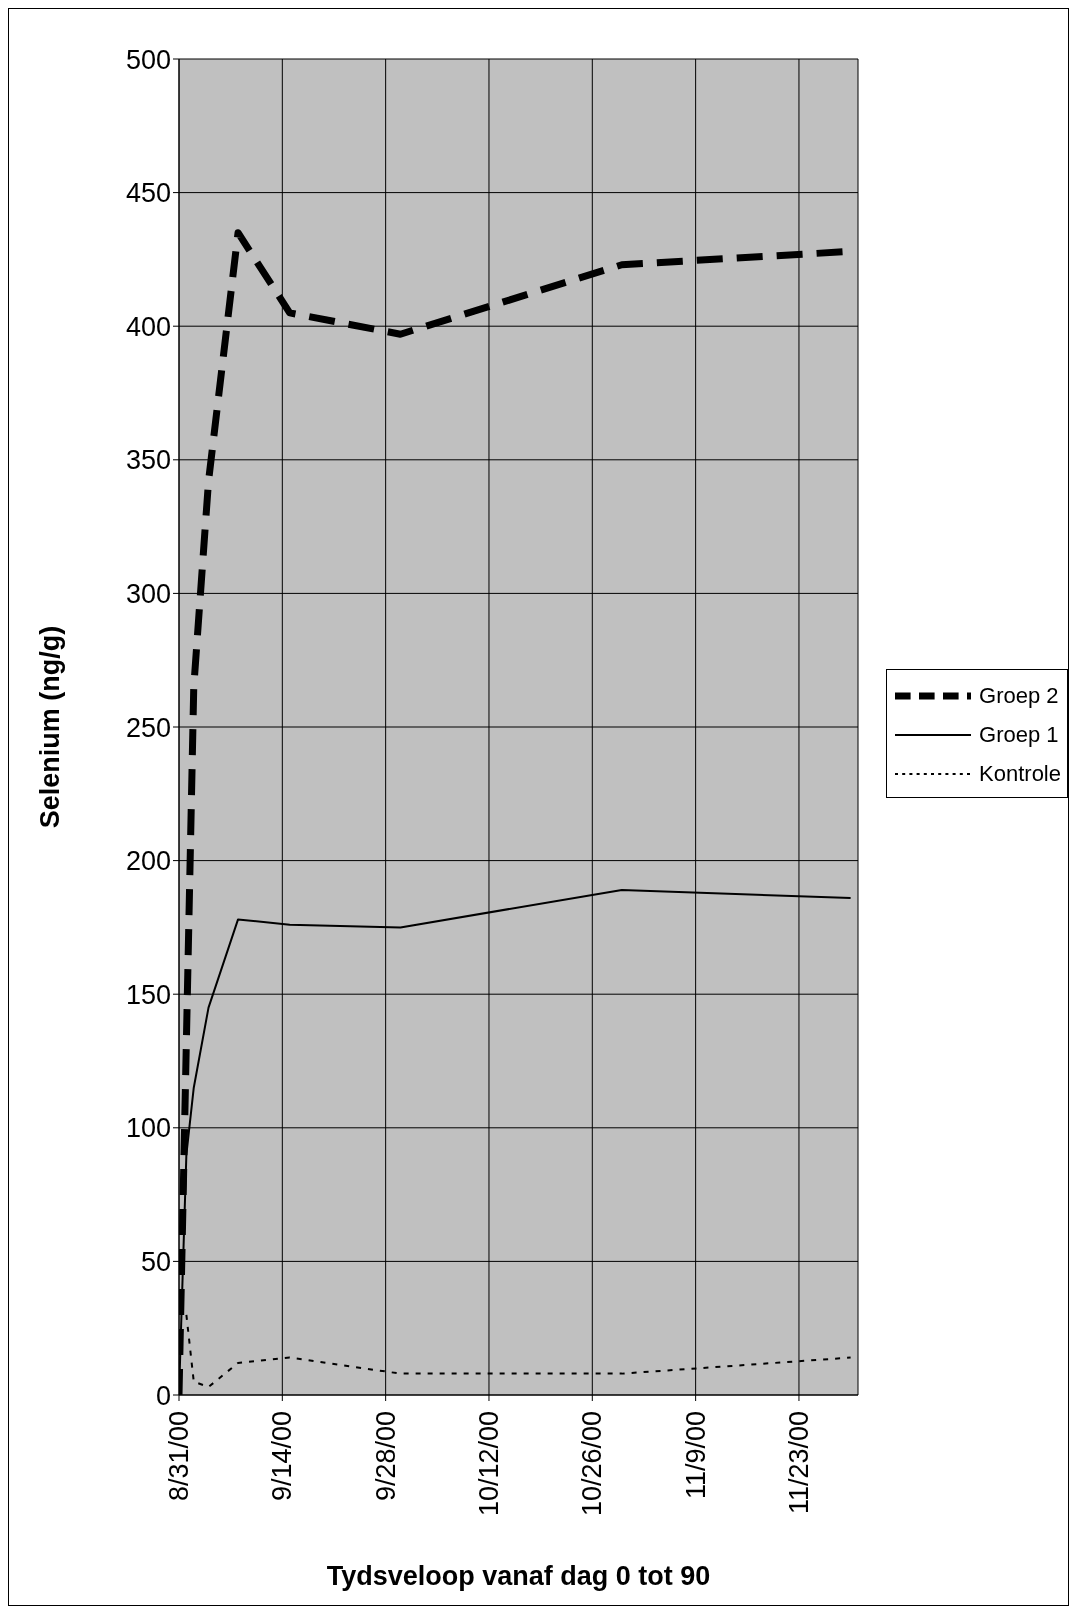 The height and width of the screenshot is (1614, 1077). What do you see at coordinates (148, 727) in the screenshot?
I see `y-tick-label: 250` at bounding box center [148, 727].